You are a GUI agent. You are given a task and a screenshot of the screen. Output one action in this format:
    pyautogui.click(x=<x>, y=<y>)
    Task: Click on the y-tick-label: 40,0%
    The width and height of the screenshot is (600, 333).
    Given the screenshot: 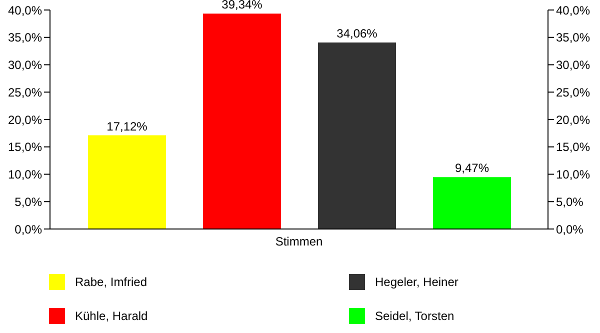 What is the action you would take?
    pyautogui.click(x=25, y=10)
    